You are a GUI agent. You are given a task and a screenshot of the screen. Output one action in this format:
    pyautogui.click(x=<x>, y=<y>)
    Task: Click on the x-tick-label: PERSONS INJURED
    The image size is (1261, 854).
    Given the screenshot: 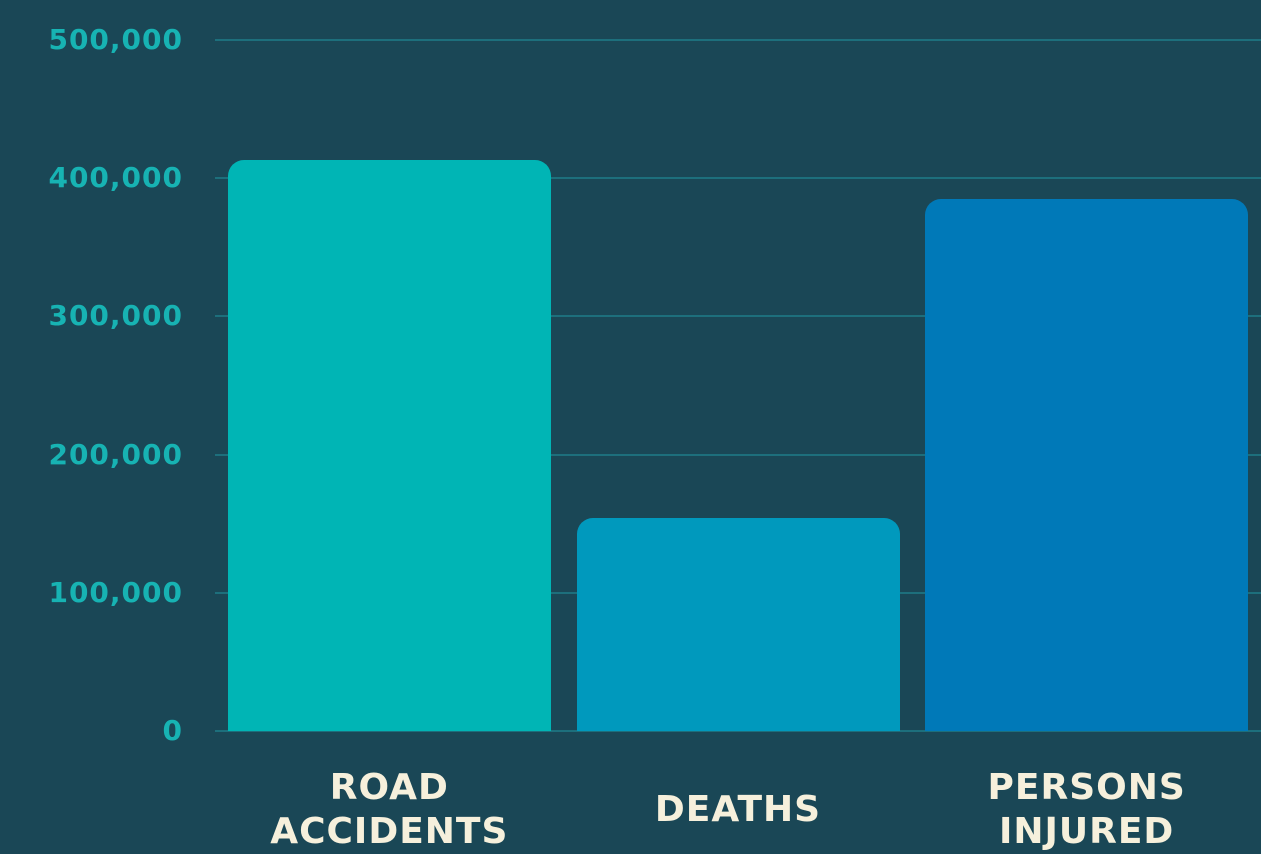 What is the action you would take?
    pyautogui.click(x=1086, y=809)
    